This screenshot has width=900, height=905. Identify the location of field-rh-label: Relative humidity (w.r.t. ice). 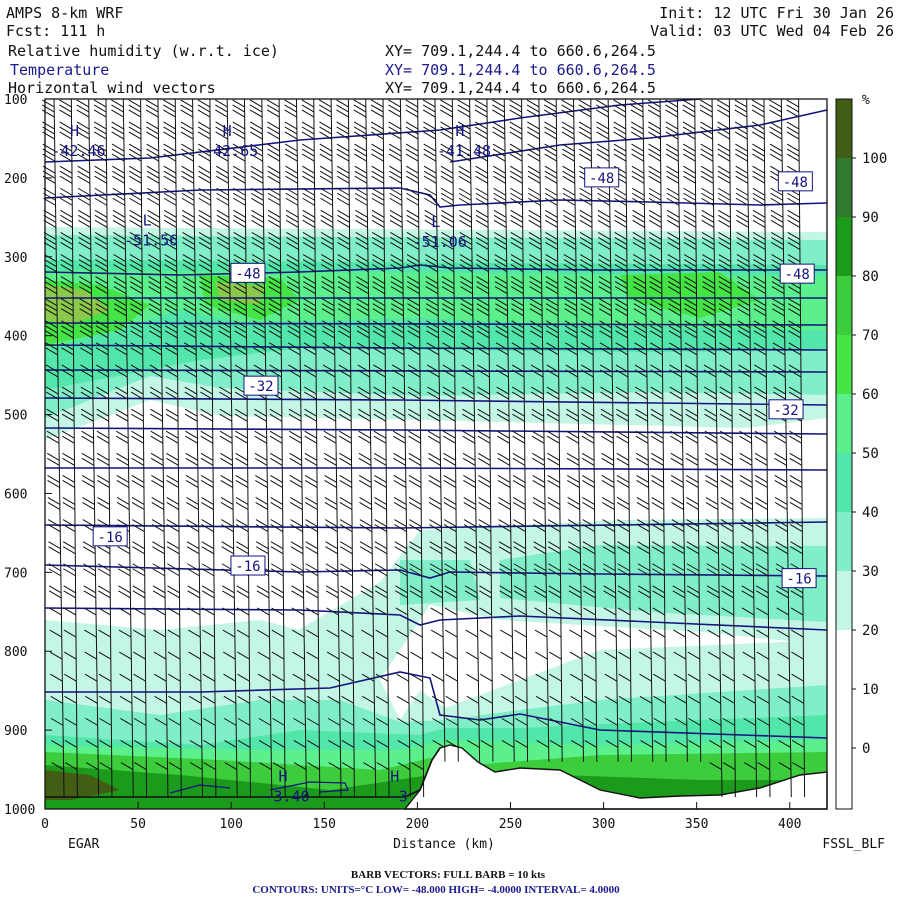
(143, 51).